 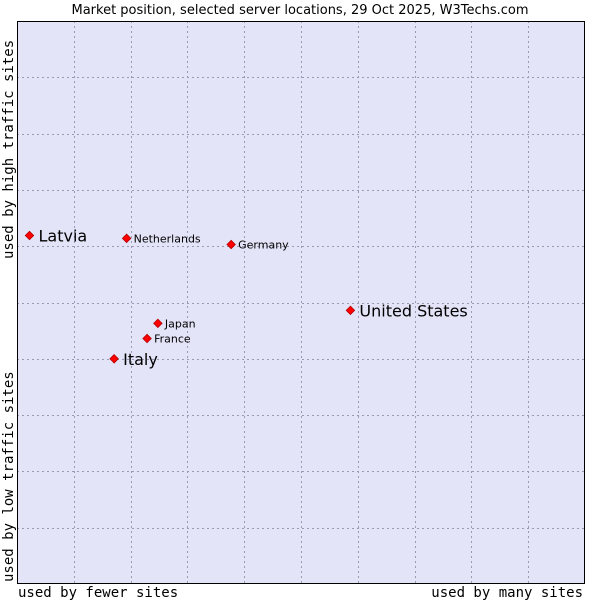 I want to click on x-axis-label-right: used by many sites, so click(x=507, y=592).